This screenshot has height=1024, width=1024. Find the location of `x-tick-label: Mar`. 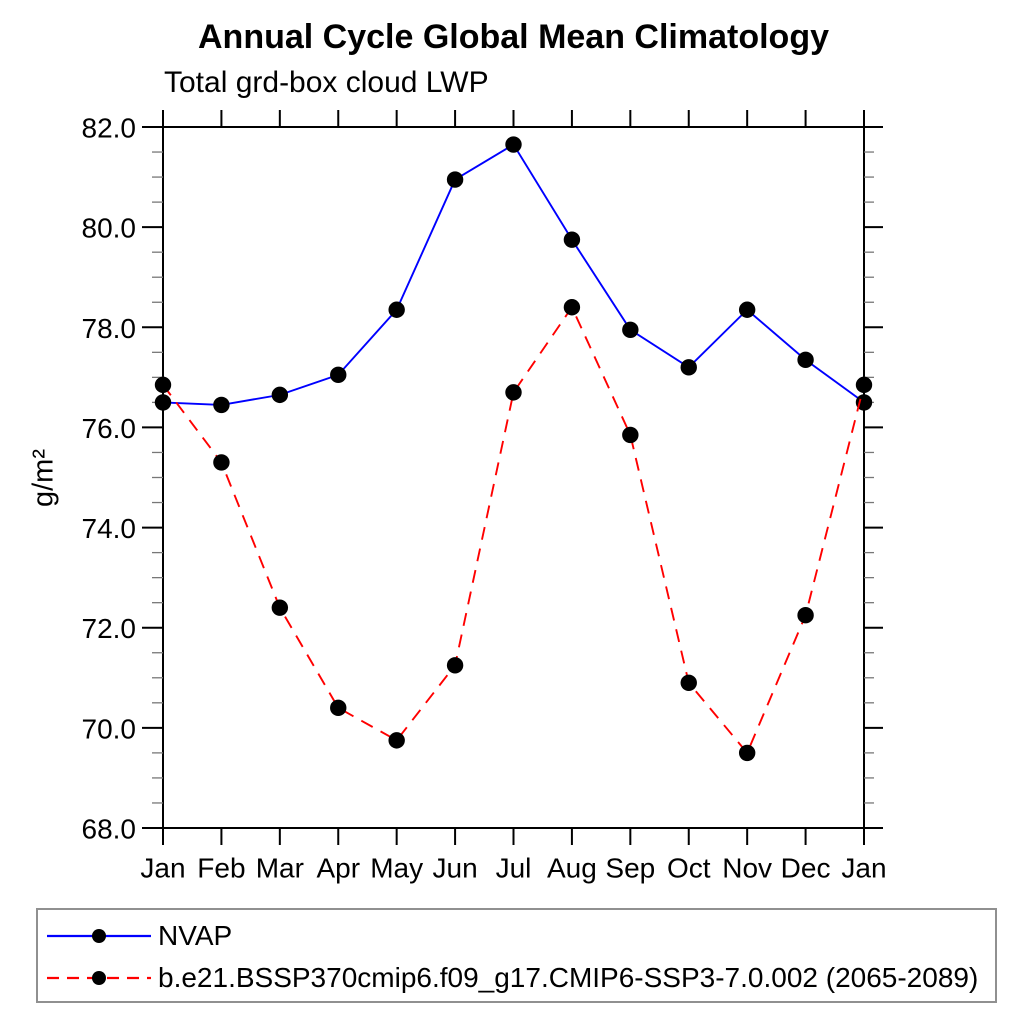

x-tick-label: Mar is located at coordinates (280, 868).